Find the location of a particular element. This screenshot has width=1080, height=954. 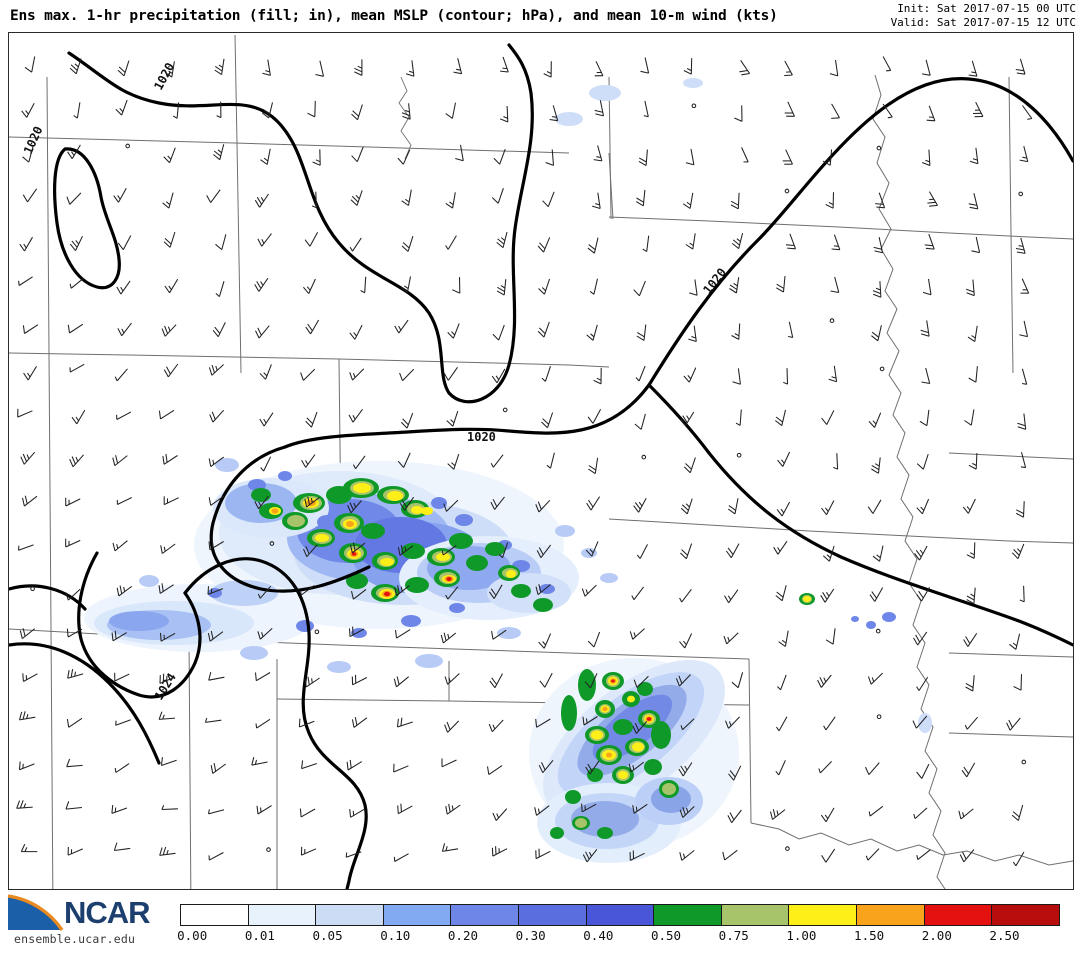

ncar-url: ensemble.ucar.edu is located at coordinates (75, 939).